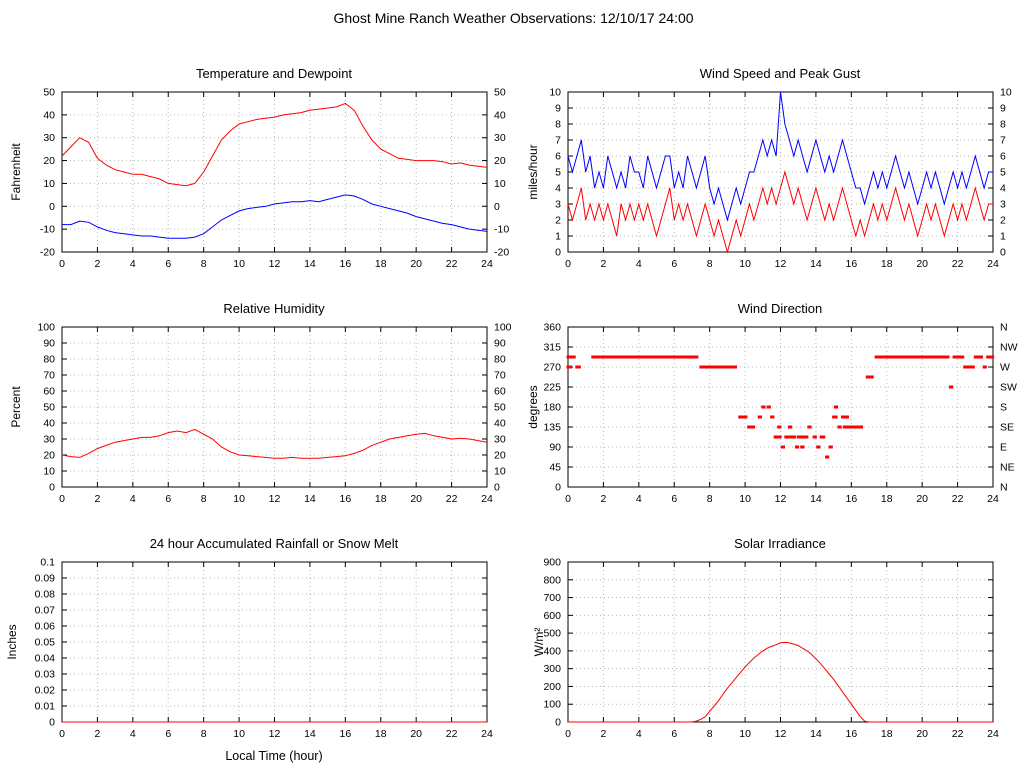  What do you see at coordinates (45, 643) in the screenshot?
I see `svg-text: 0.05` at bounding box center [45, 643].